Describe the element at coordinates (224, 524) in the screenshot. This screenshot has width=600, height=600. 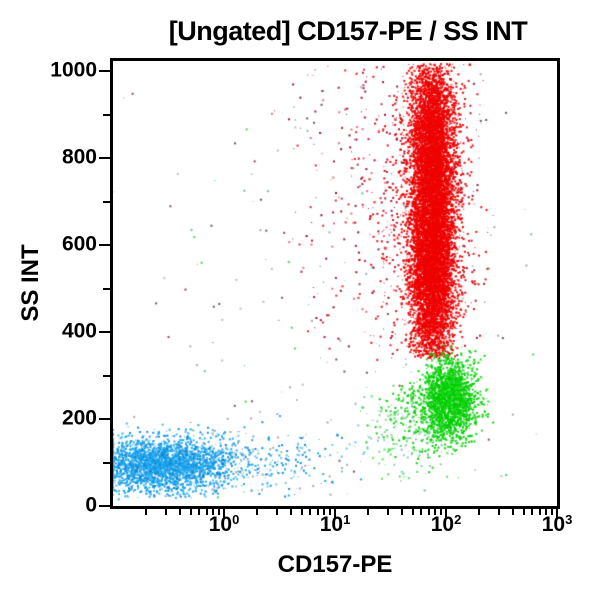
I see `x-tick-label: 100` at that location.